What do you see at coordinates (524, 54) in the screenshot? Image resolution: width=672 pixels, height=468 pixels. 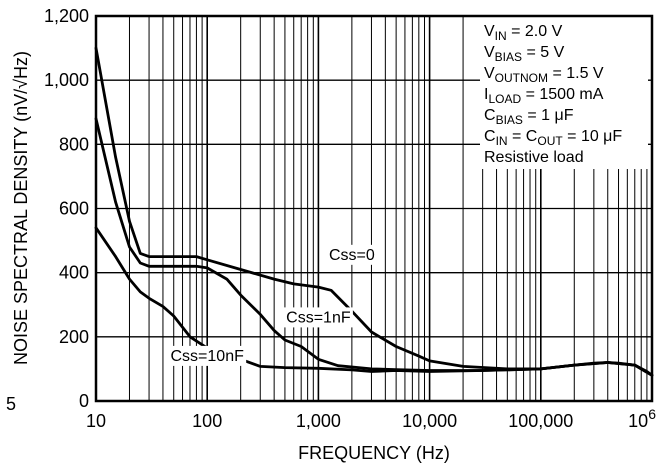 I see `condition-line: VBIAS = 5 V` at bounding box center [524, 54].